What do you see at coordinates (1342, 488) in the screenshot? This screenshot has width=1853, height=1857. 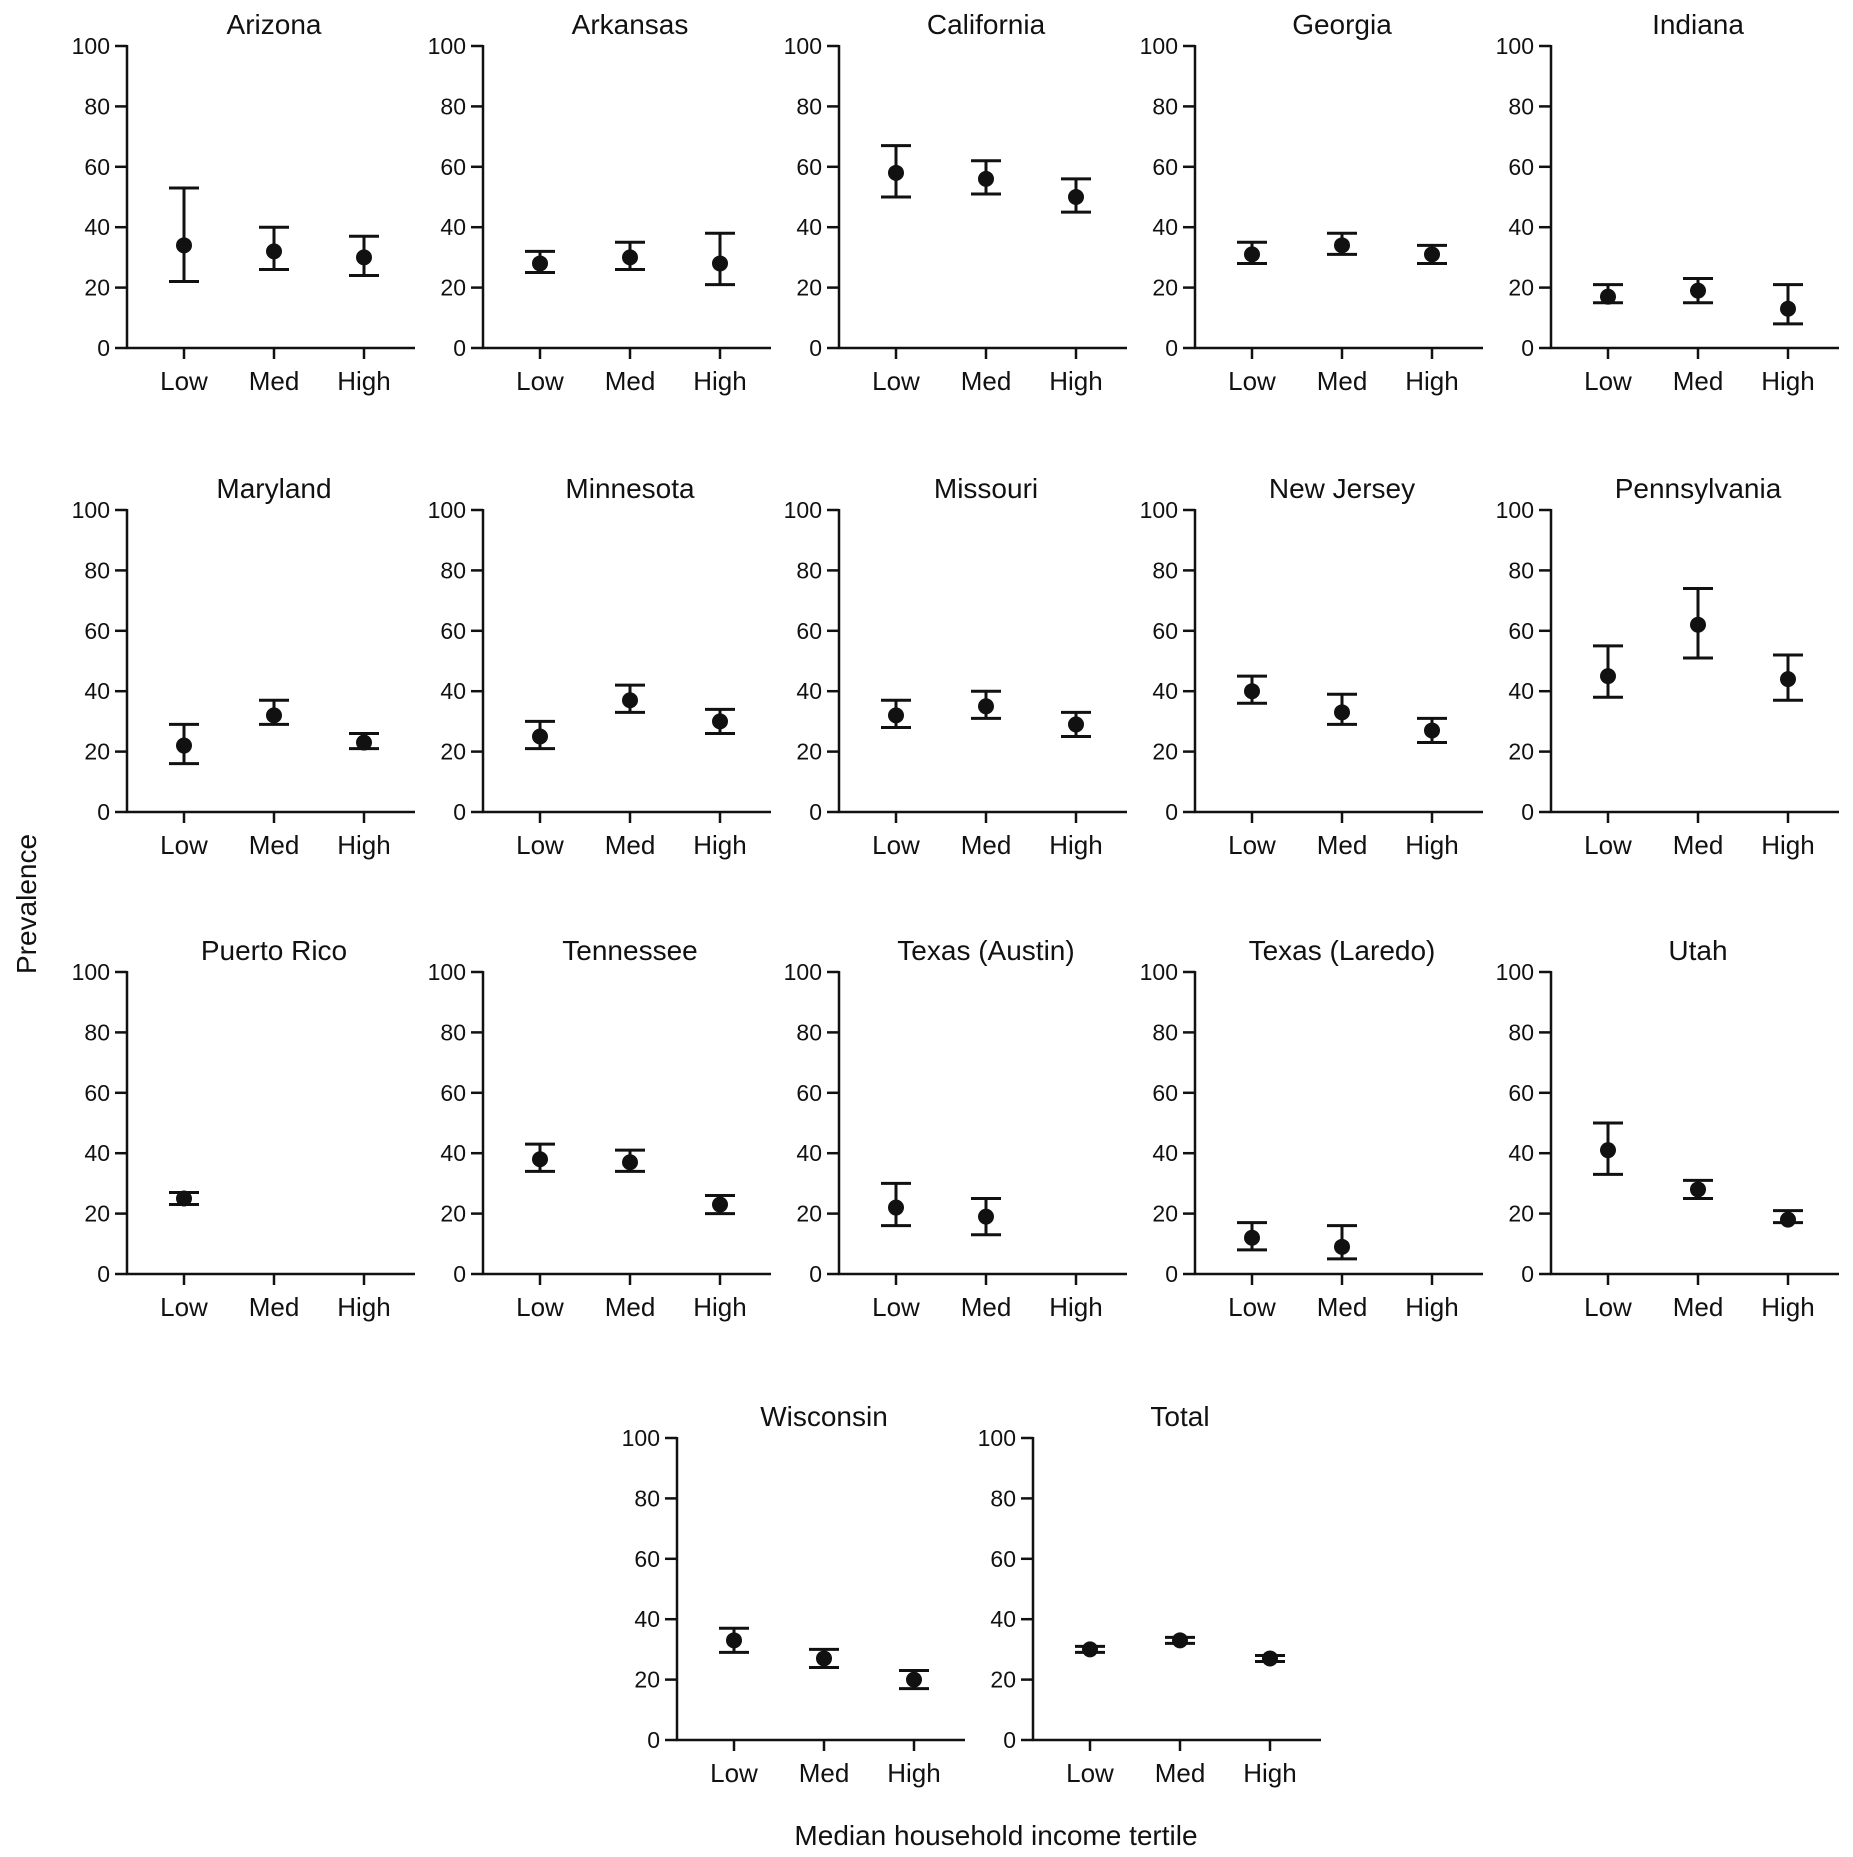 I see `panel-title: New Jersey` at bounding box center [1342, 488].